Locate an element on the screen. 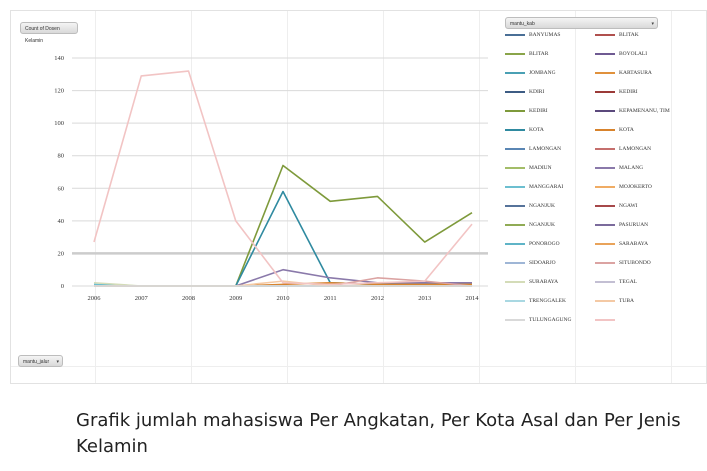 This screenshot has width=707, height=471. legend-label: BANYUMAS is located at coordinates (545, 35).